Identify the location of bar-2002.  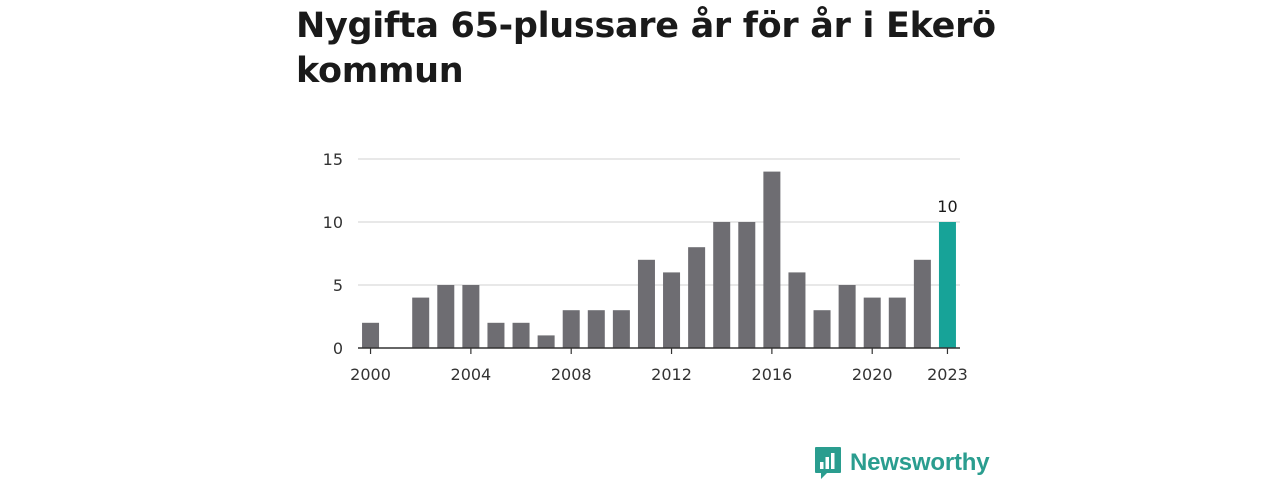
(421, 322).